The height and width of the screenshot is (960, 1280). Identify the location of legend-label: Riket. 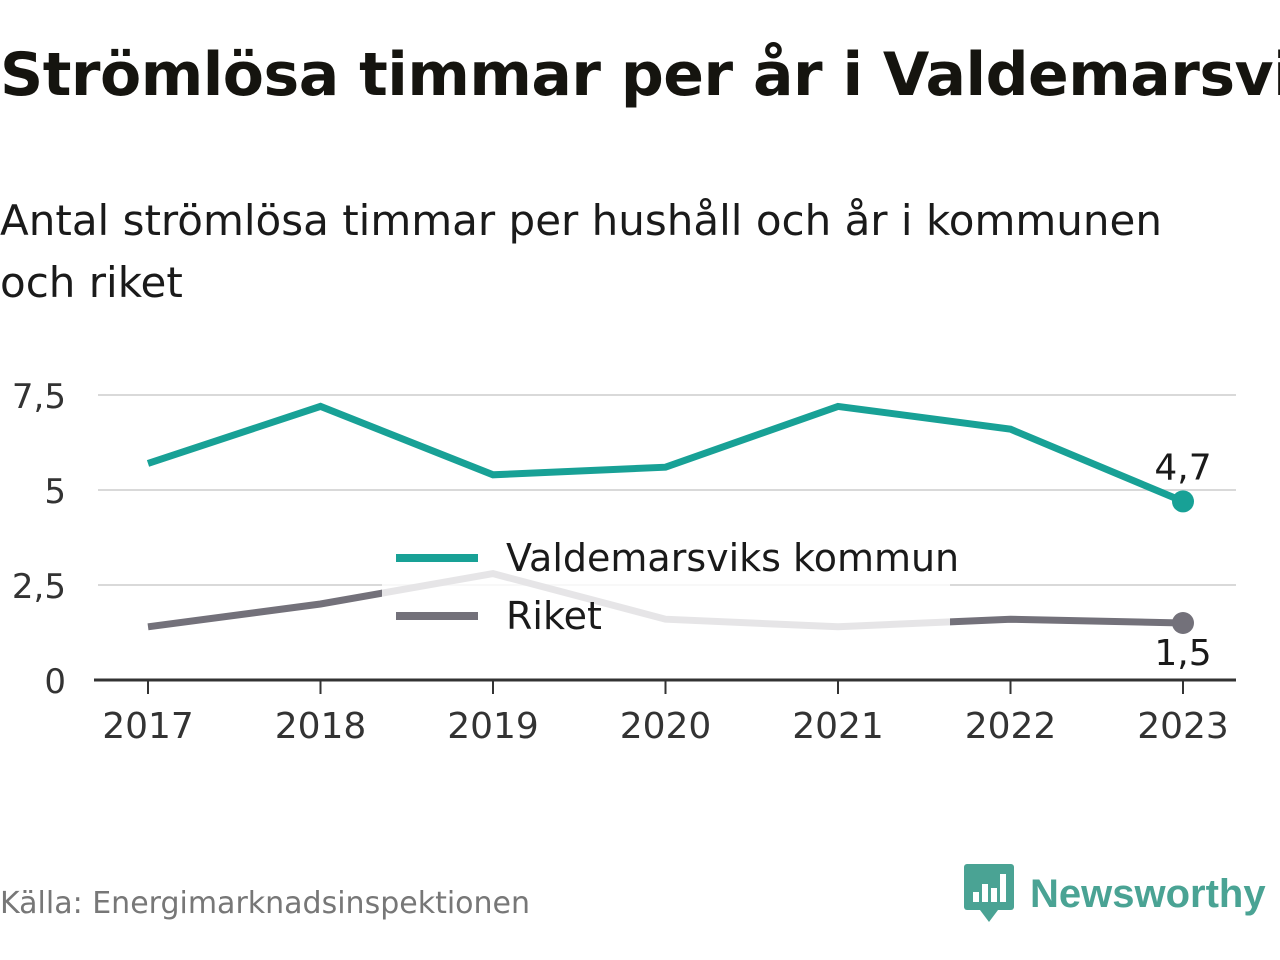
(554, 616).